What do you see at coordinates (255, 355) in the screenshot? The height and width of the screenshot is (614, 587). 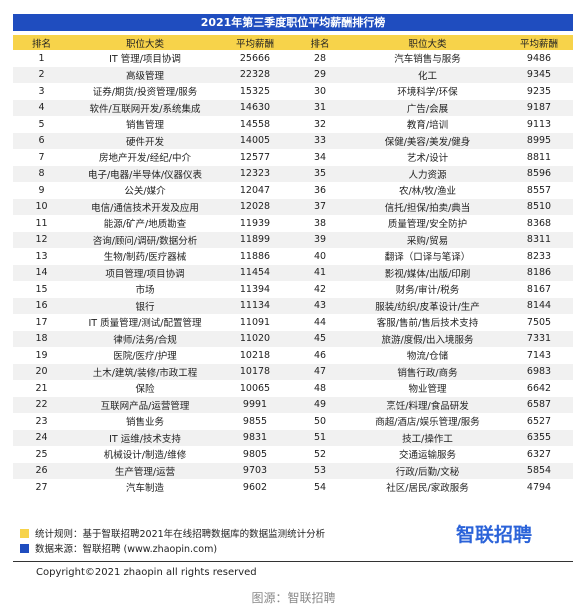 I see `table-cell: 10218` at bounding box center [255, 355].